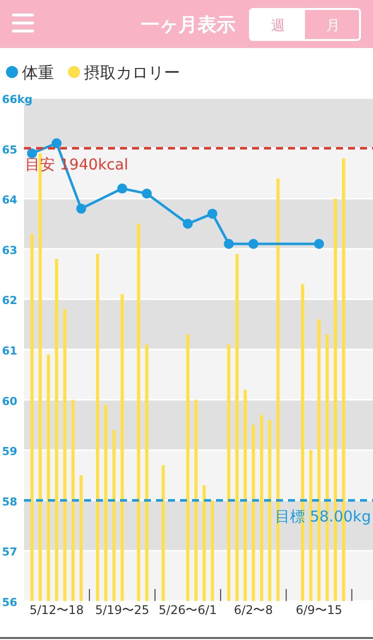  Describe the element at coordinates (333, 26) in the screenshot. I see `text: 月` at that location.